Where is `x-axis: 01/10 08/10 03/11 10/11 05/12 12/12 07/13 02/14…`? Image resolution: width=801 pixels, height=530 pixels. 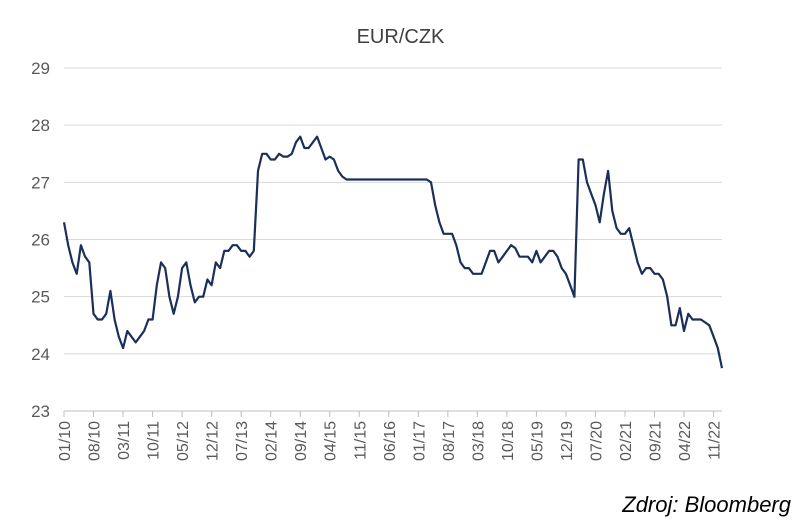
x-axis: 01/10 08/10 03/11 10/11 05/12 12/12 07/13 02/14… is located at coordinates (390, 435).